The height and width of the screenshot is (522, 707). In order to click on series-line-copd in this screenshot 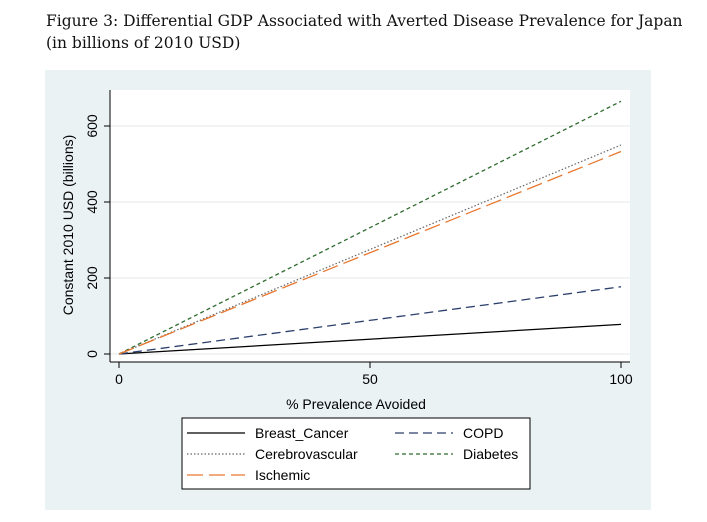, I will do `click(370, 320)`.